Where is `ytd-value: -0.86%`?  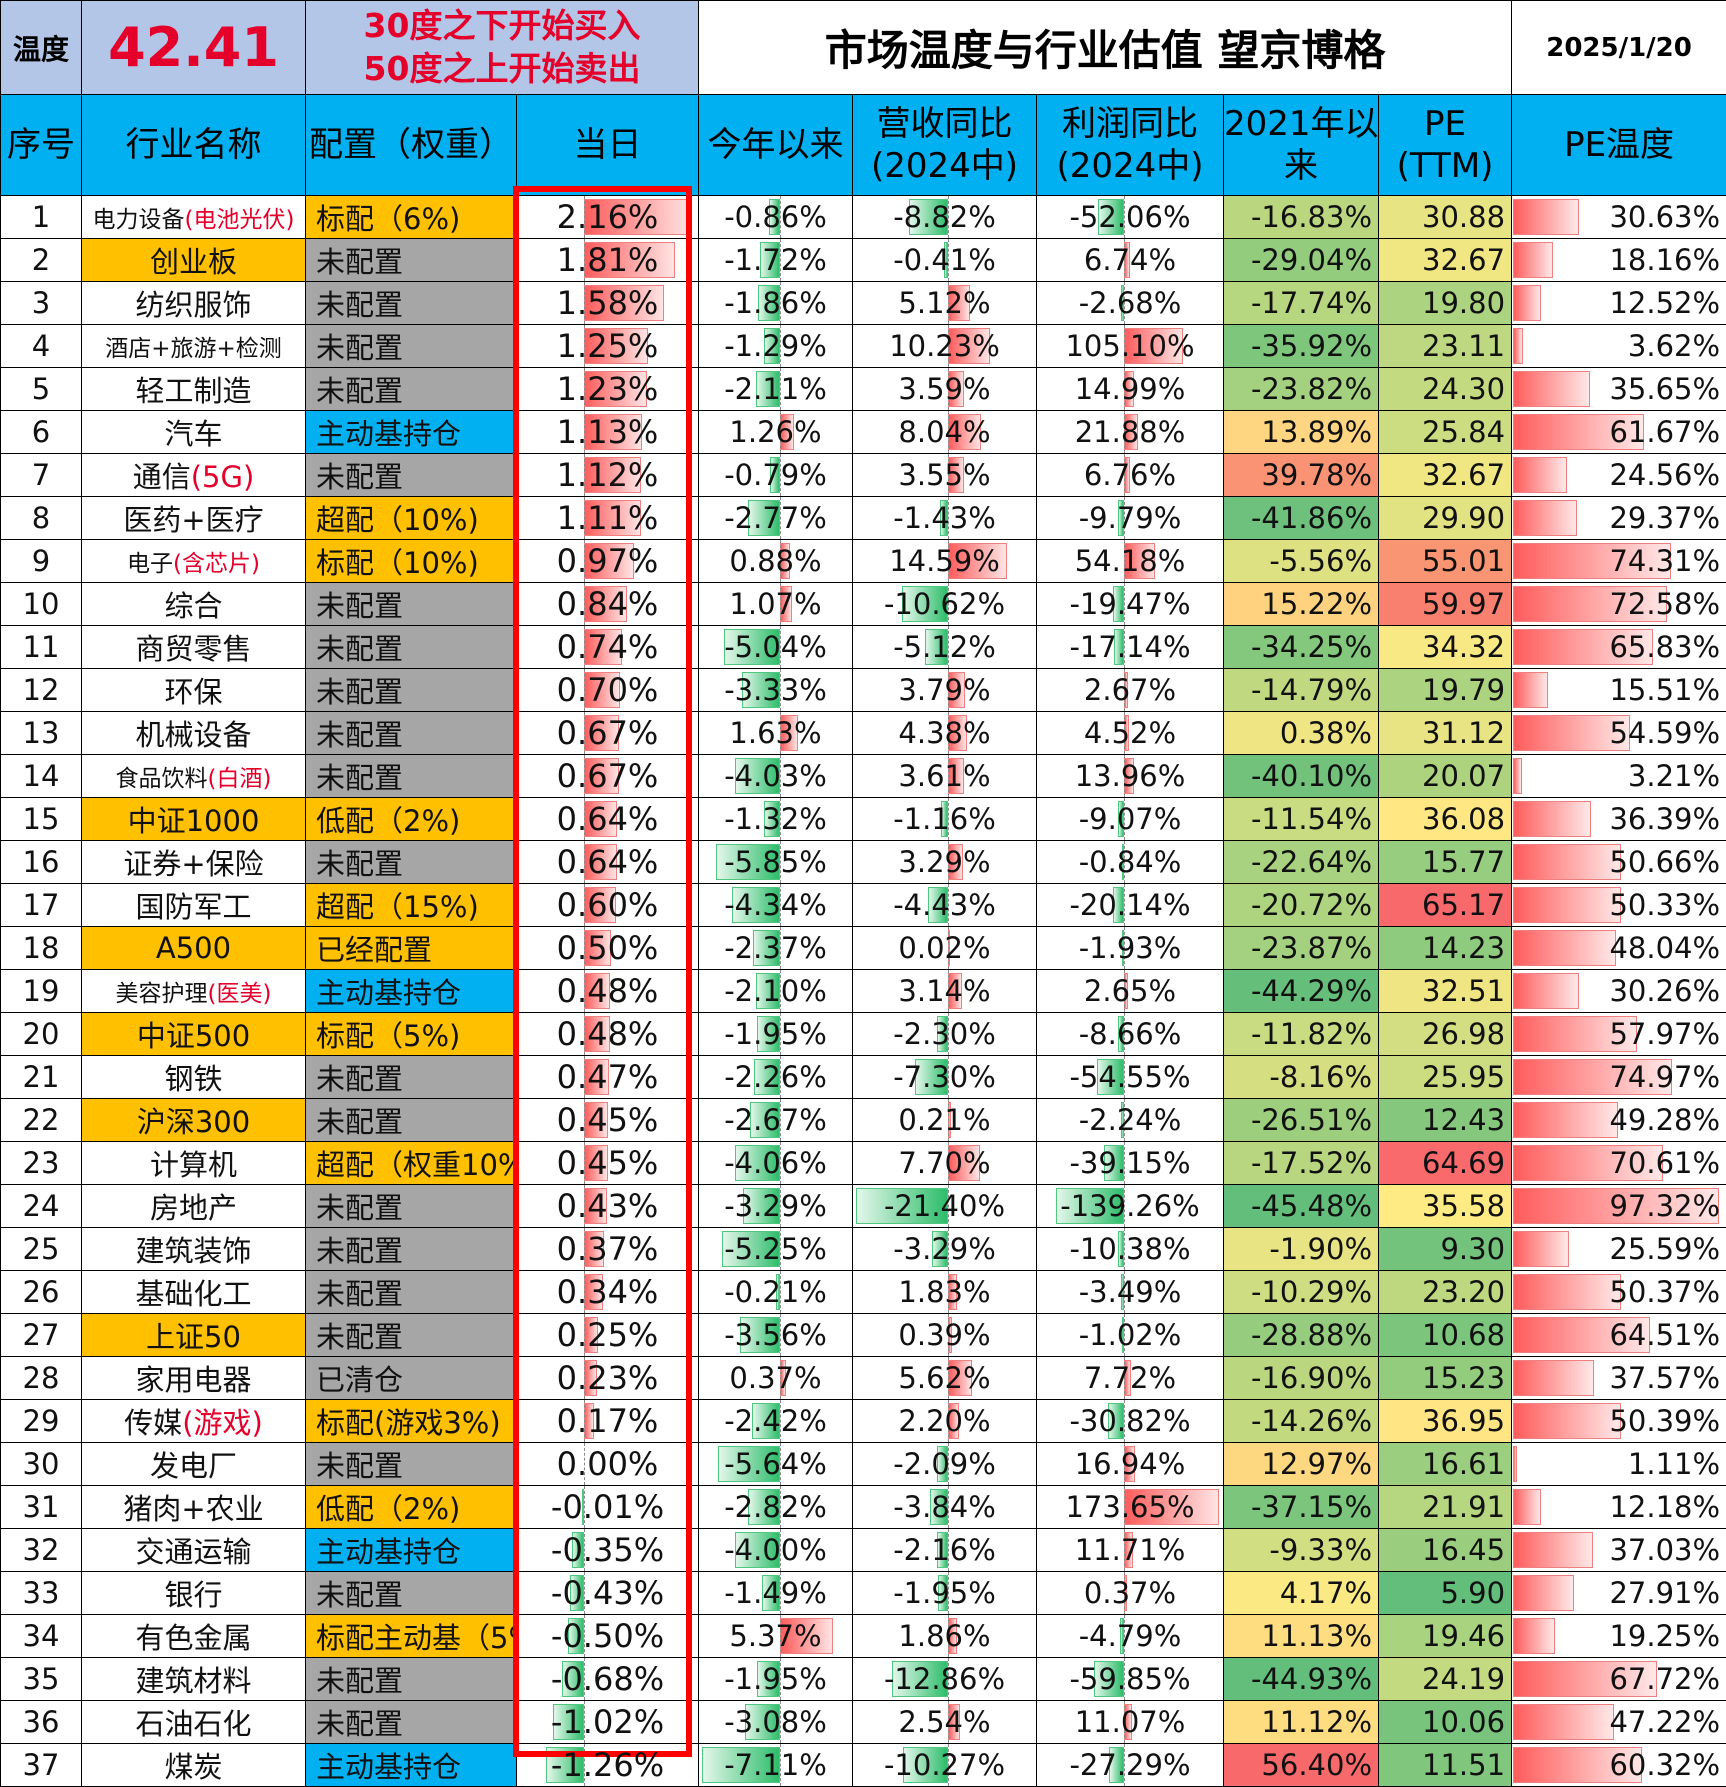 ytd-value: -0.86% is located at coordinates (775, 217).